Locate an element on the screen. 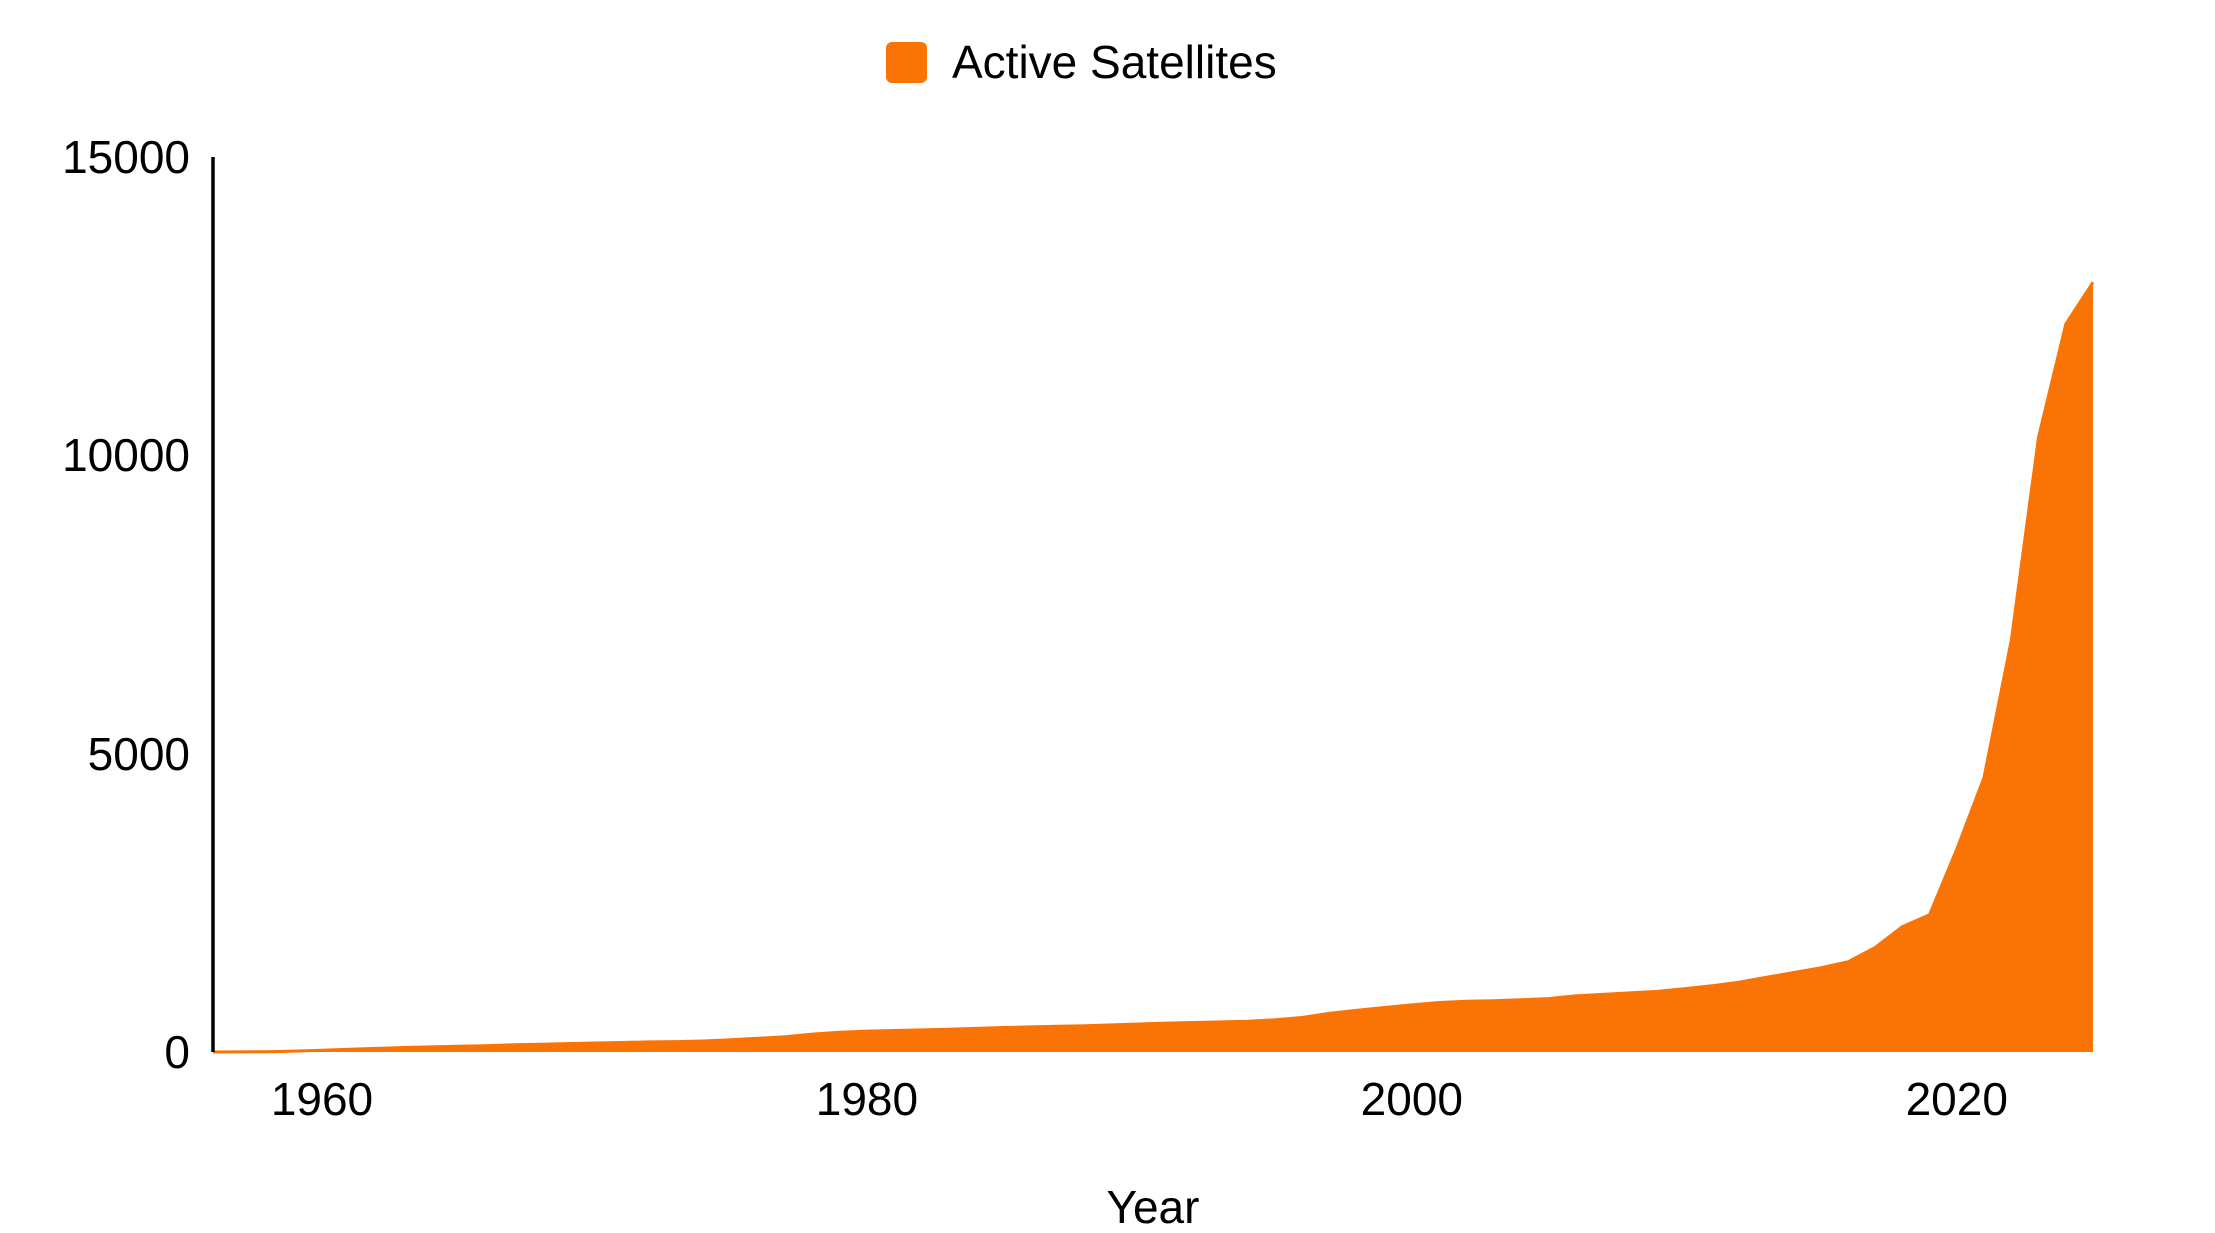 The width and height of the screenshot is (2215, 1233). x-tick-label: 1980 is located at coordinates (867, 1099).